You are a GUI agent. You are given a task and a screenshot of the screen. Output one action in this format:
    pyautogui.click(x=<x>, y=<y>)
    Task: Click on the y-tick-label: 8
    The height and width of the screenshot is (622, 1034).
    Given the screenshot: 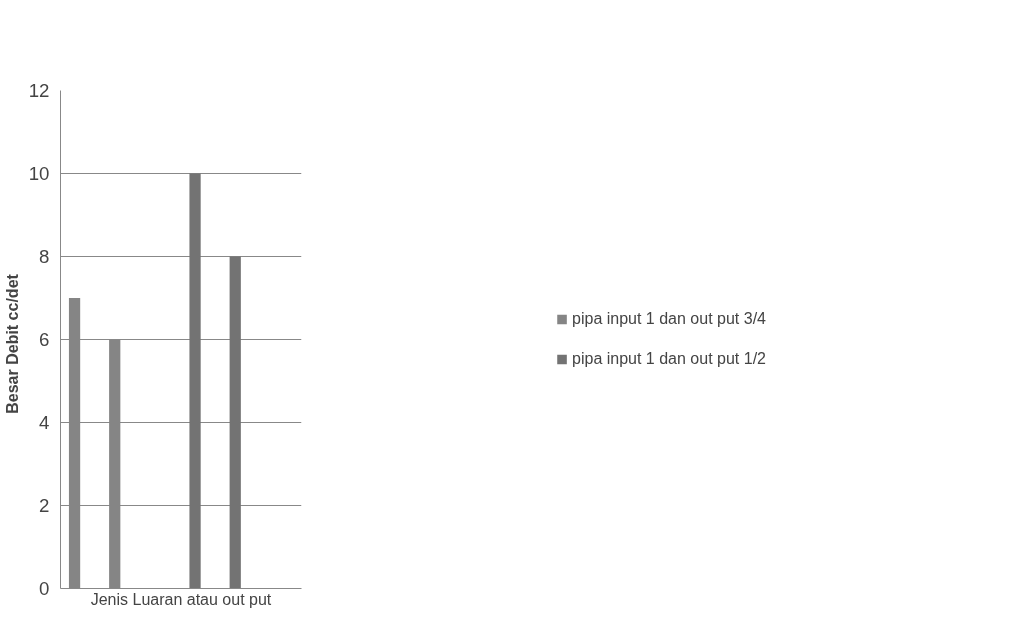 What is the action you would take?
    pyautogui.click(x=44, y=256)
    